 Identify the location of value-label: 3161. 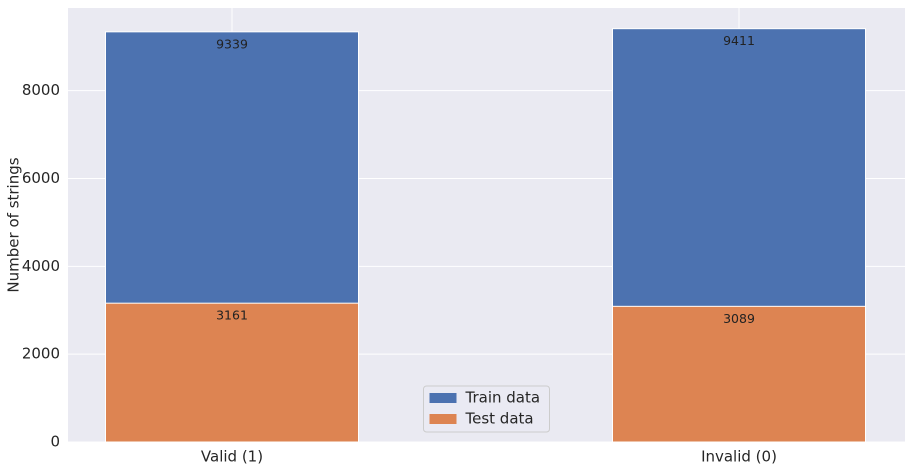
(232, 315).